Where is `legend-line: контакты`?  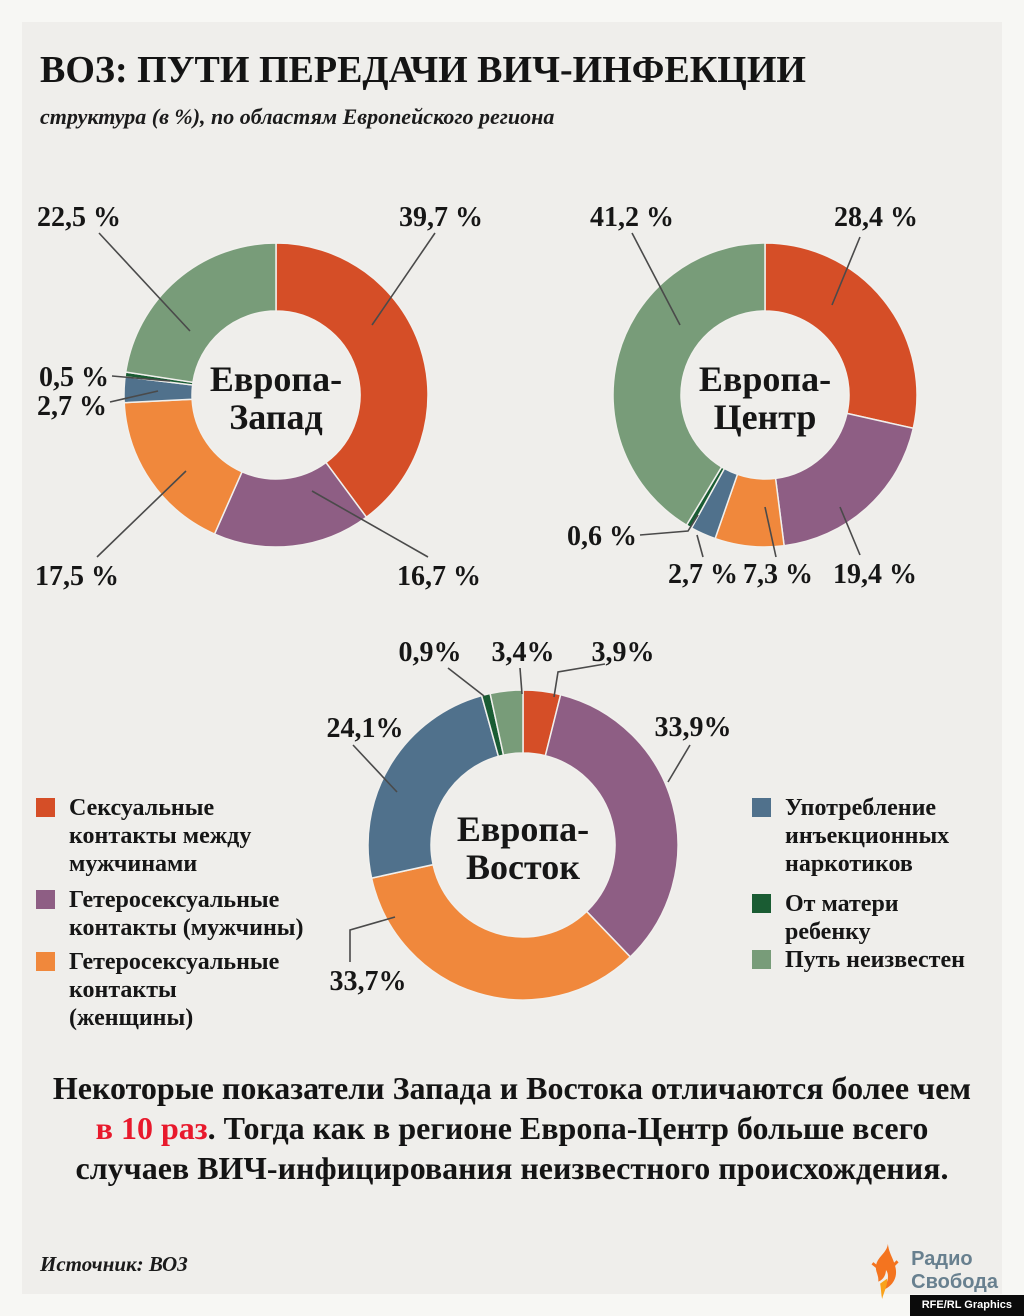 legend-line: контакты is located at coordinates (123, 990).